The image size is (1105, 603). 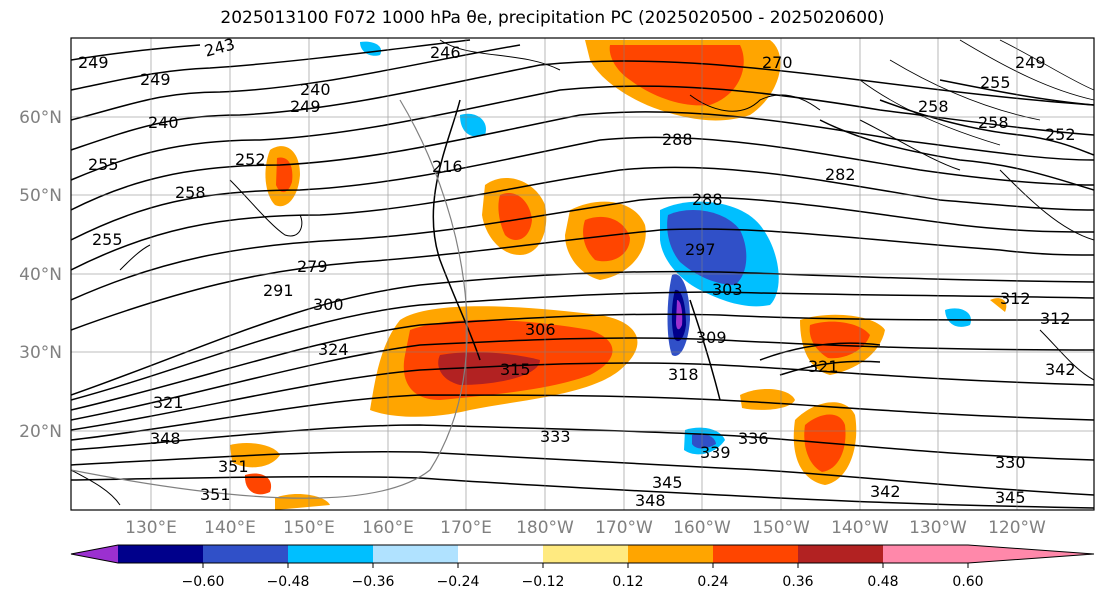 What do you see at coordinates (447, 166) in the screenshot?
I see `contour-label: 216` at bounding box center [447, 166].